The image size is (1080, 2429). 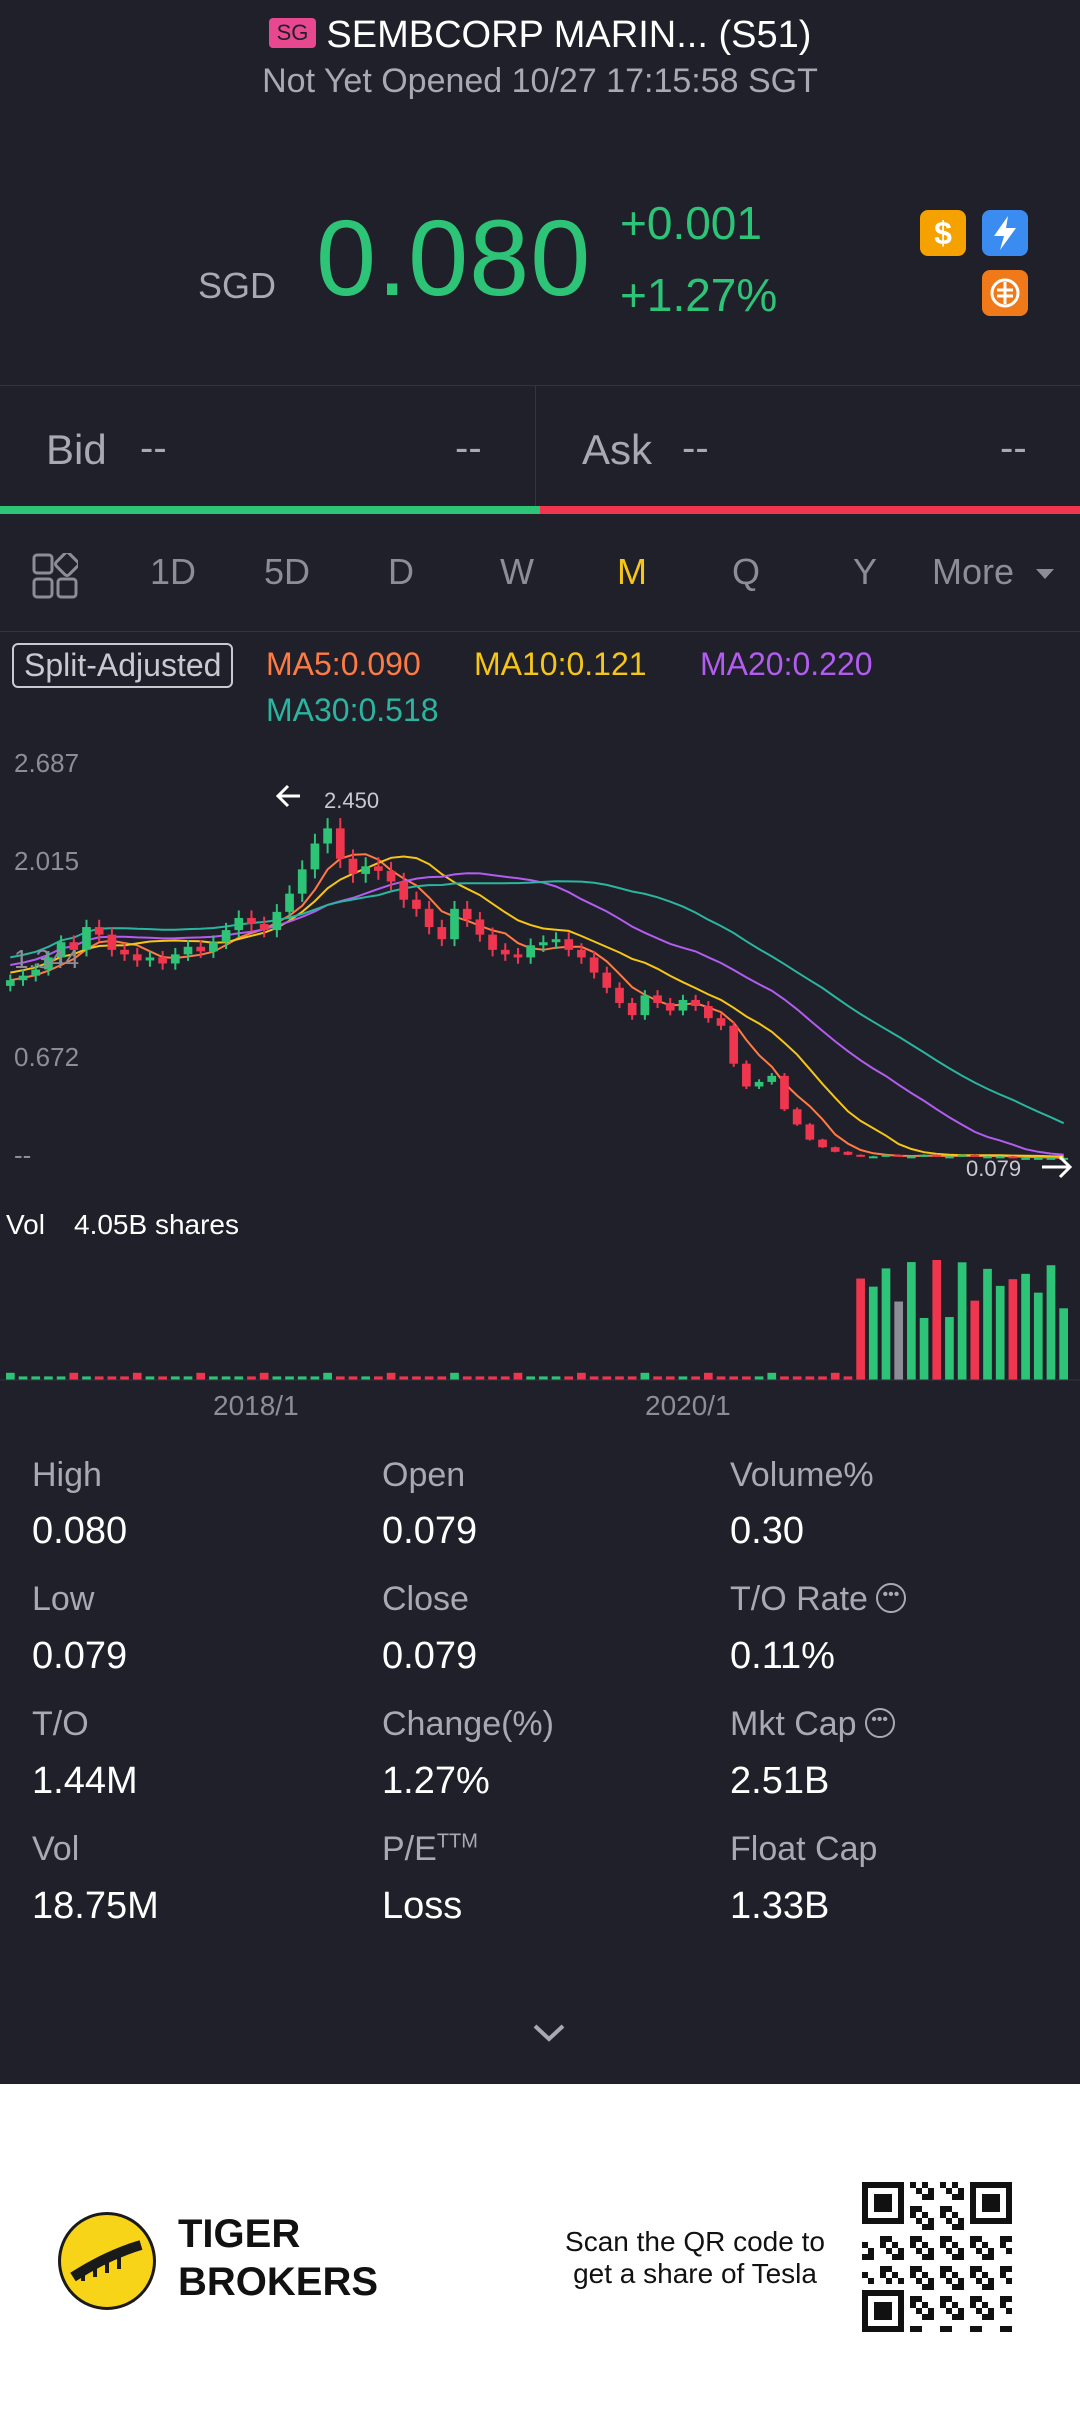 I want to click on ma30-label: MA30:0.518, so click(x=352, y=710).